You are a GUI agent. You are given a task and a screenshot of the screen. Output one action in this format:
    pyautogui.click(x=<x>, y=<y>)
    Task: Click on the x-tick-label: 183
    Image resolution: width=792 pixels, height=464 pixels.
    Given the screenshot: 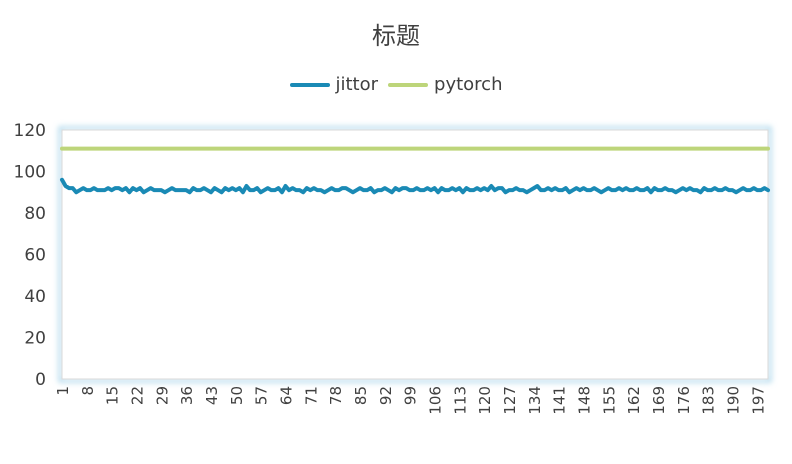 What is the action you would take?
    pyautogui.click(x=709, y=400)
    